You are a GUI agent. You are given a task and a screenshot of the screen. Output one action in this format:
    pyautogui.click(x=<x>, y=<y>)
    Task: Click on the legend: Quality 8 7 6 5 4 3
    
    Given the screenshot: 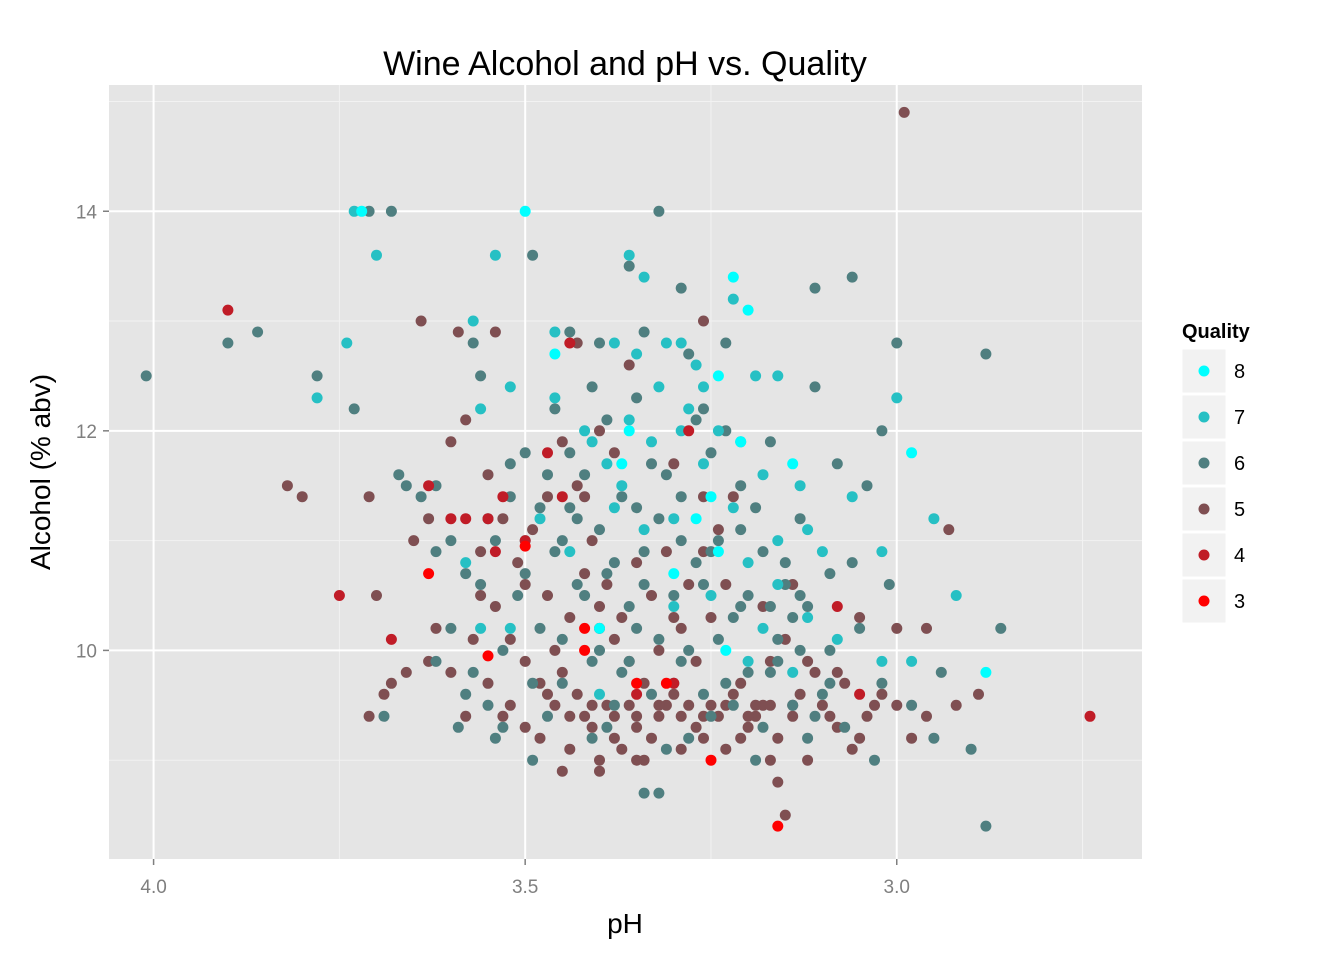 What is the action you would take?
    pyautogui.click(x=1216, y=472)
    